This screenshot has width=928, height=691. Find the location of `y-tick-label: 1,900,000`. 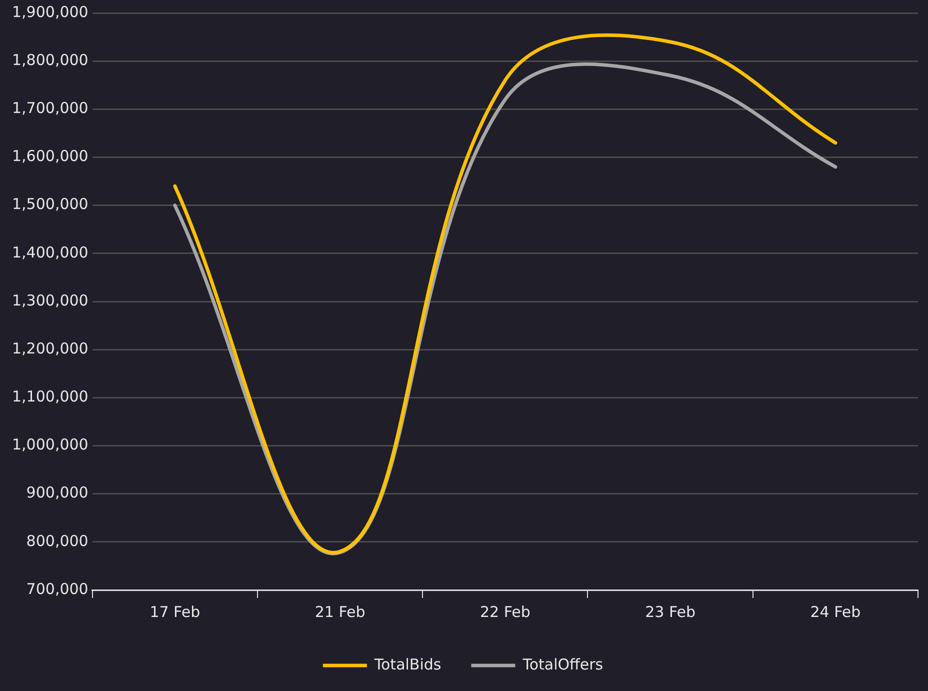

y-tick-label: 1,900,000 is located at coordinates (50, 11).